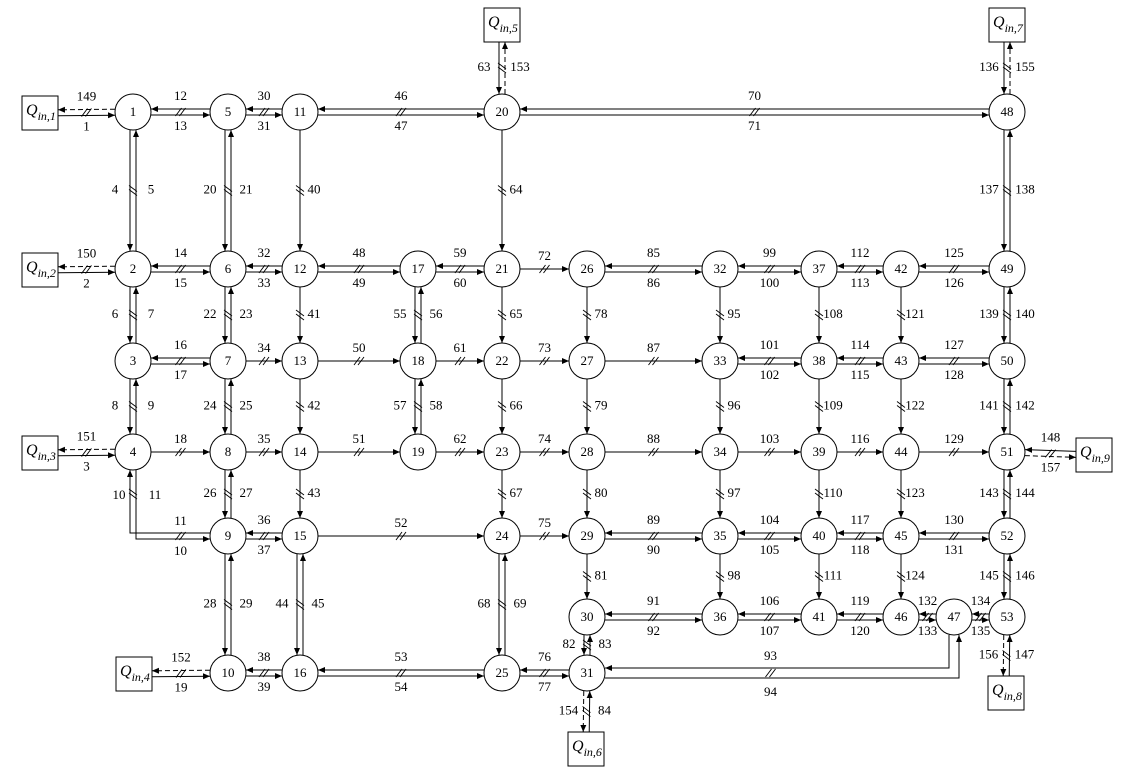 This screenshot has height=771, width=1127. What do you see at coordinates (901, 269) in the screenshot?
I see `junction-42: 42` at bounding box center [901, 269].